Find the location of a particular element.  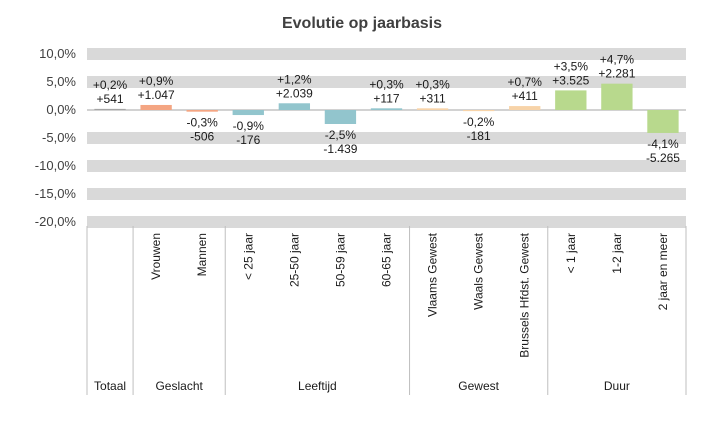

y-axis-ticks: 10,0% 5,0% 0,0% -5,0% -10,0% -15,0% -20,0% is located at coordinates (56, 137).